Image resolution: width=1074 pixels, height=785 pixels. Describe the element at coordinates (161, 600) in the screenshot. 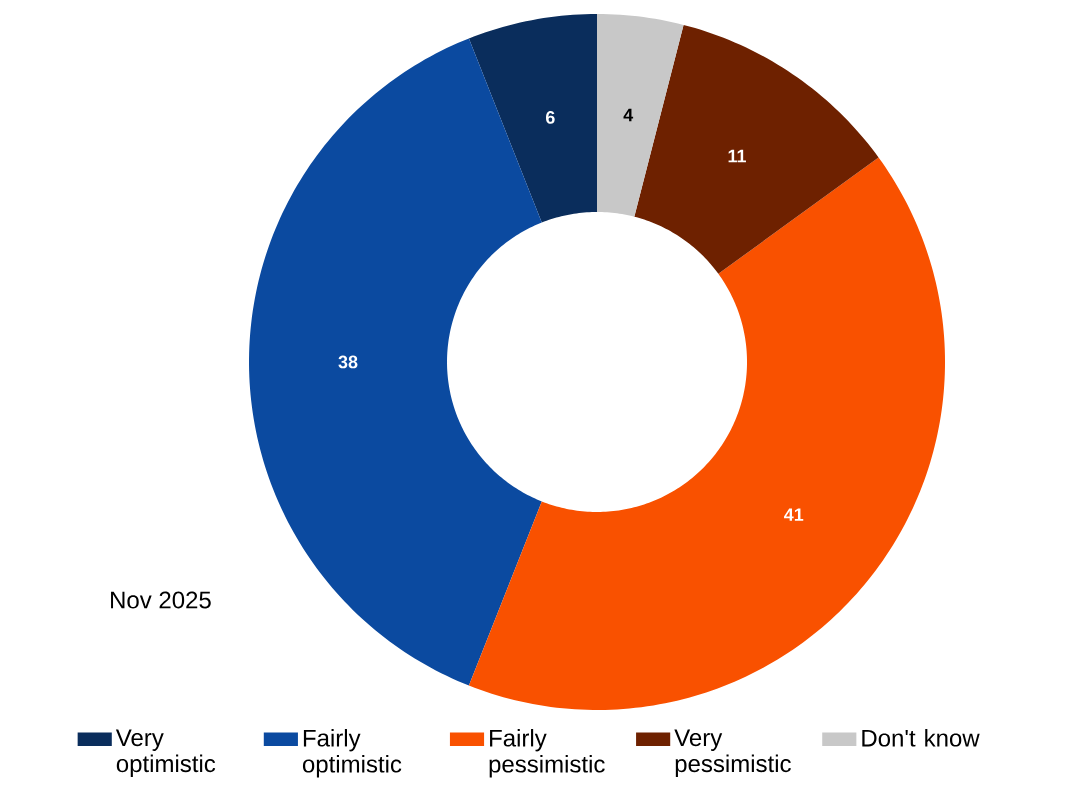

I see `text: Nov 2025` at that location.